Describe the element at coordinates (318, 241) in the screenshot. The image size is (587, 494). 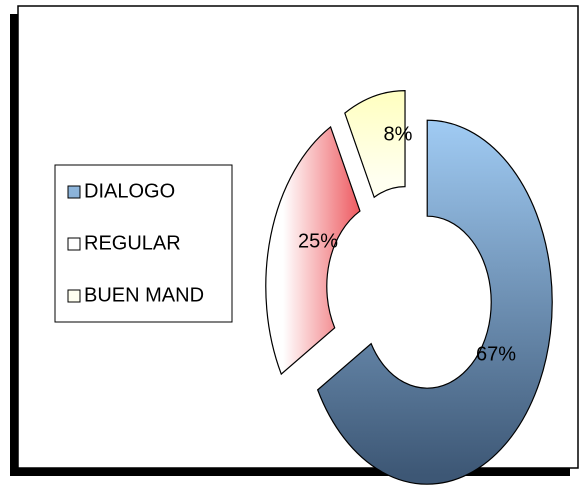
I see `data-label: 25%` at that location.